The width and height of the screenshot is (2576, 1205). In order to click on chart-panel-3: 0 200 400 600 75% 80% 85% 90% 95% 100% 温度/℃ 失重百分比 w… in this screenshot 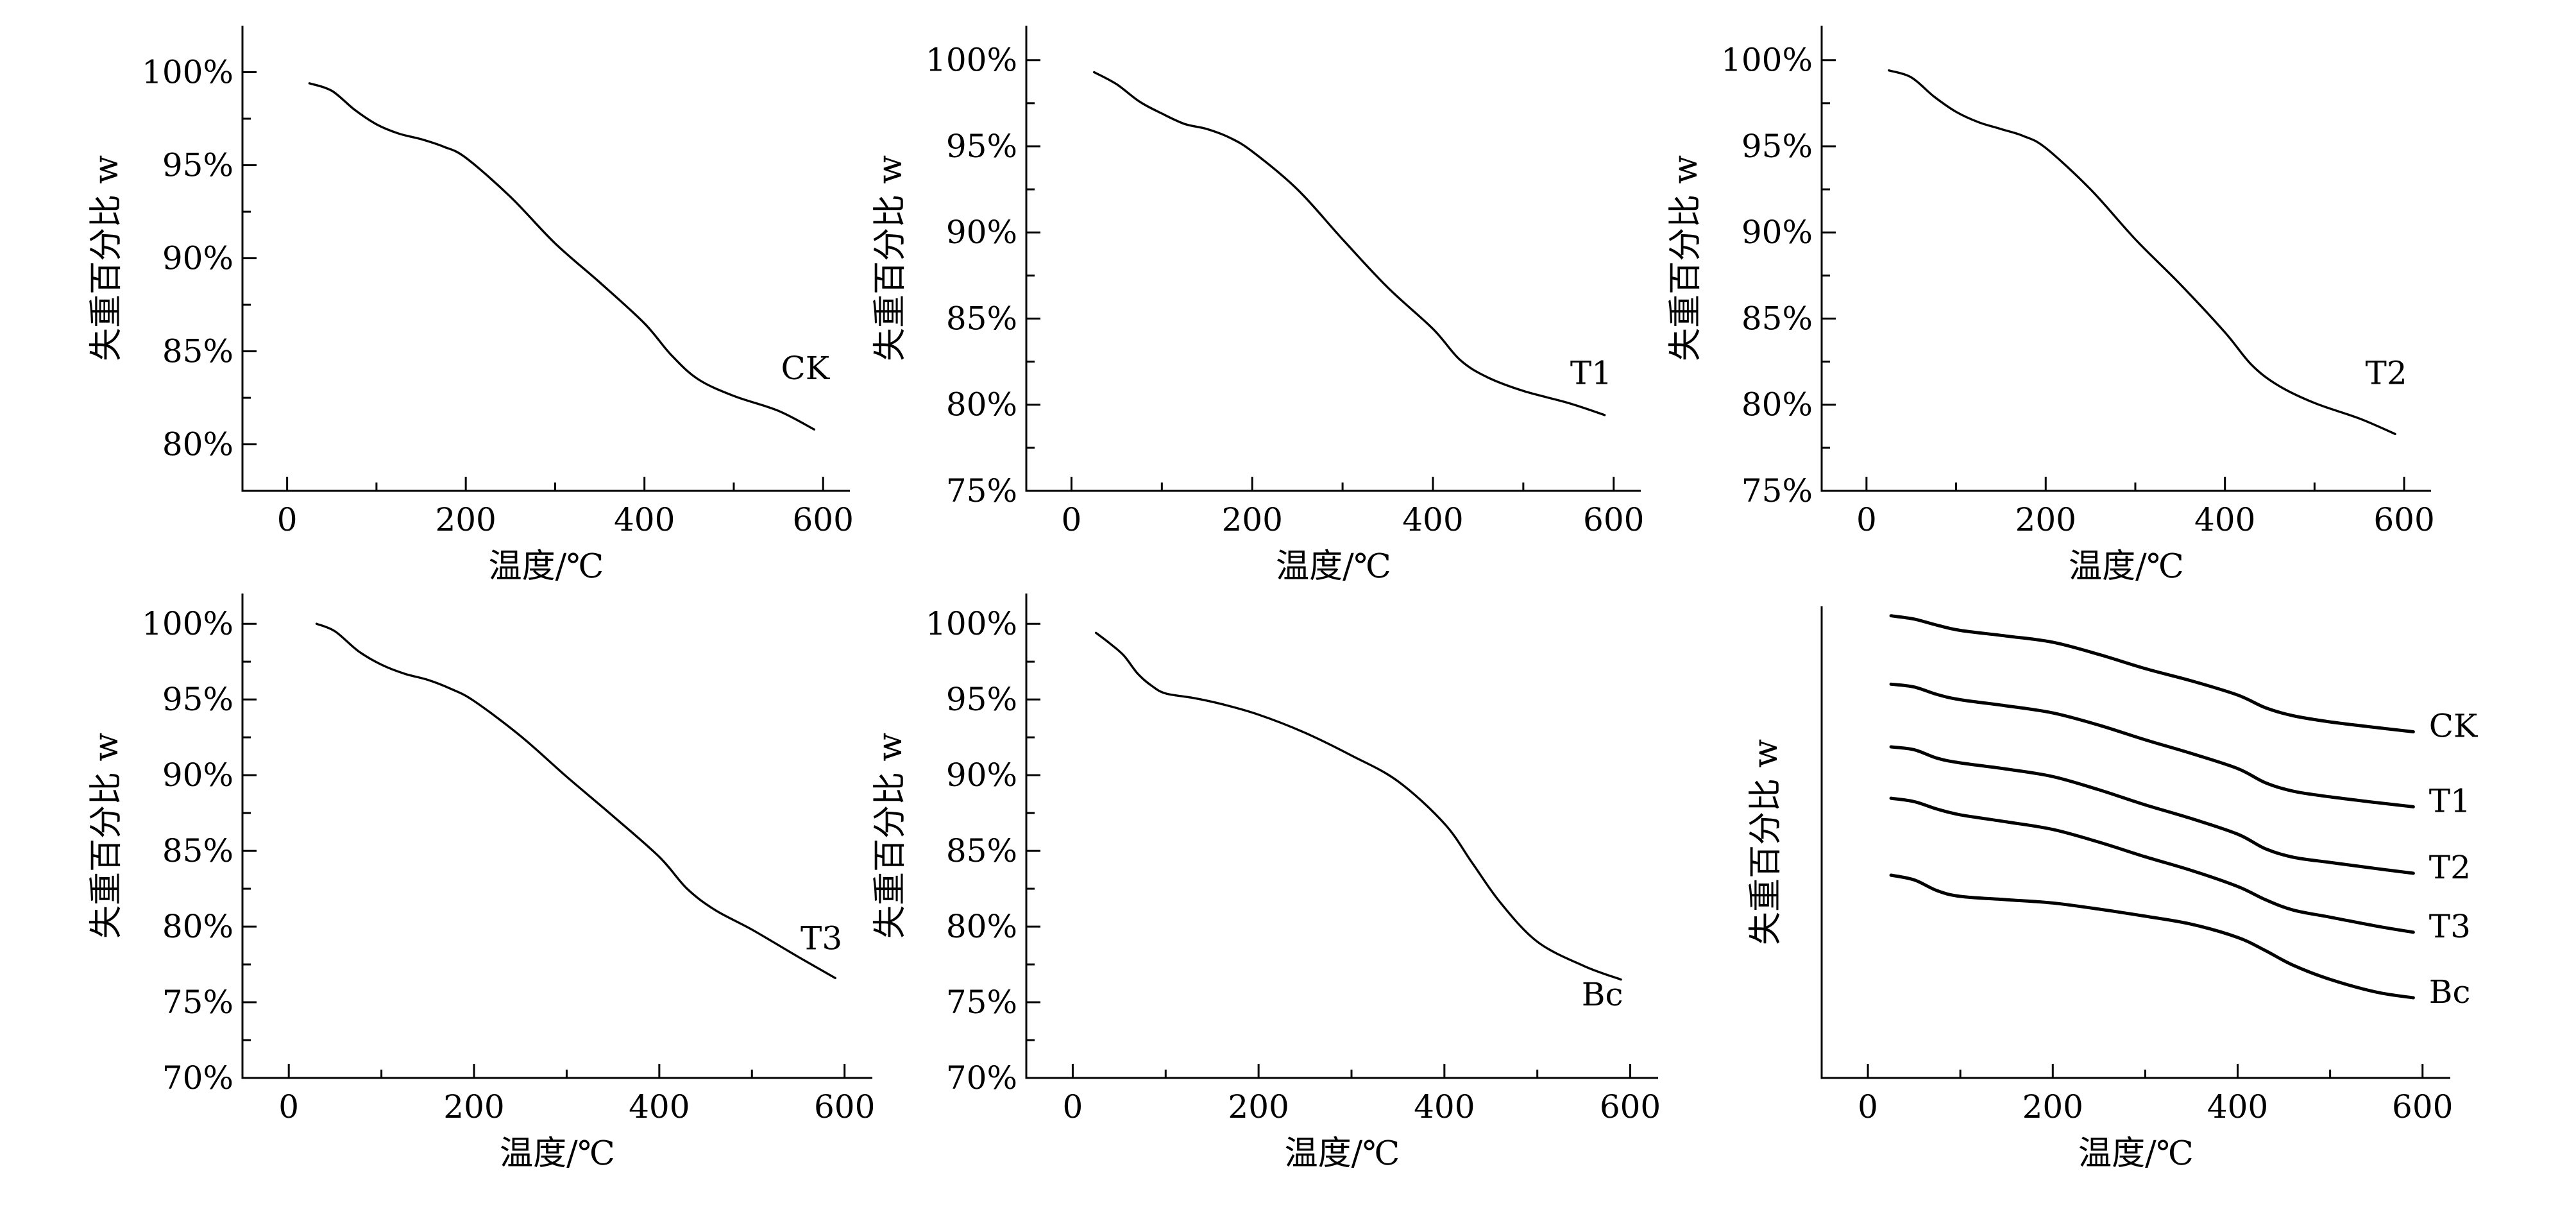, I will do `click(2050, 306)`.